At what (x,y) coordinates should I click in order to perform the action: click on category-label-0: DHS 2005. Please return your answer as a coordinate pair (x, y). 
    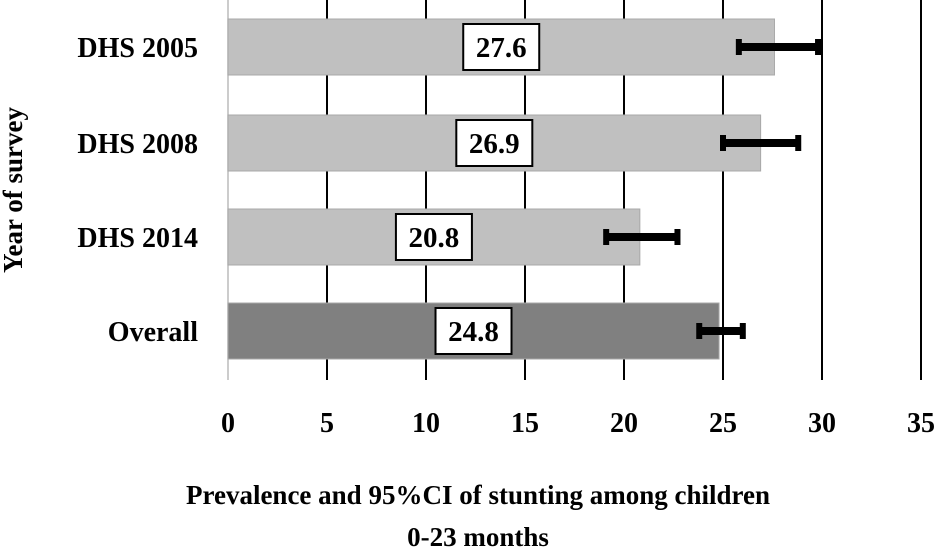
    Looking at the image, I should click on (137, 48).